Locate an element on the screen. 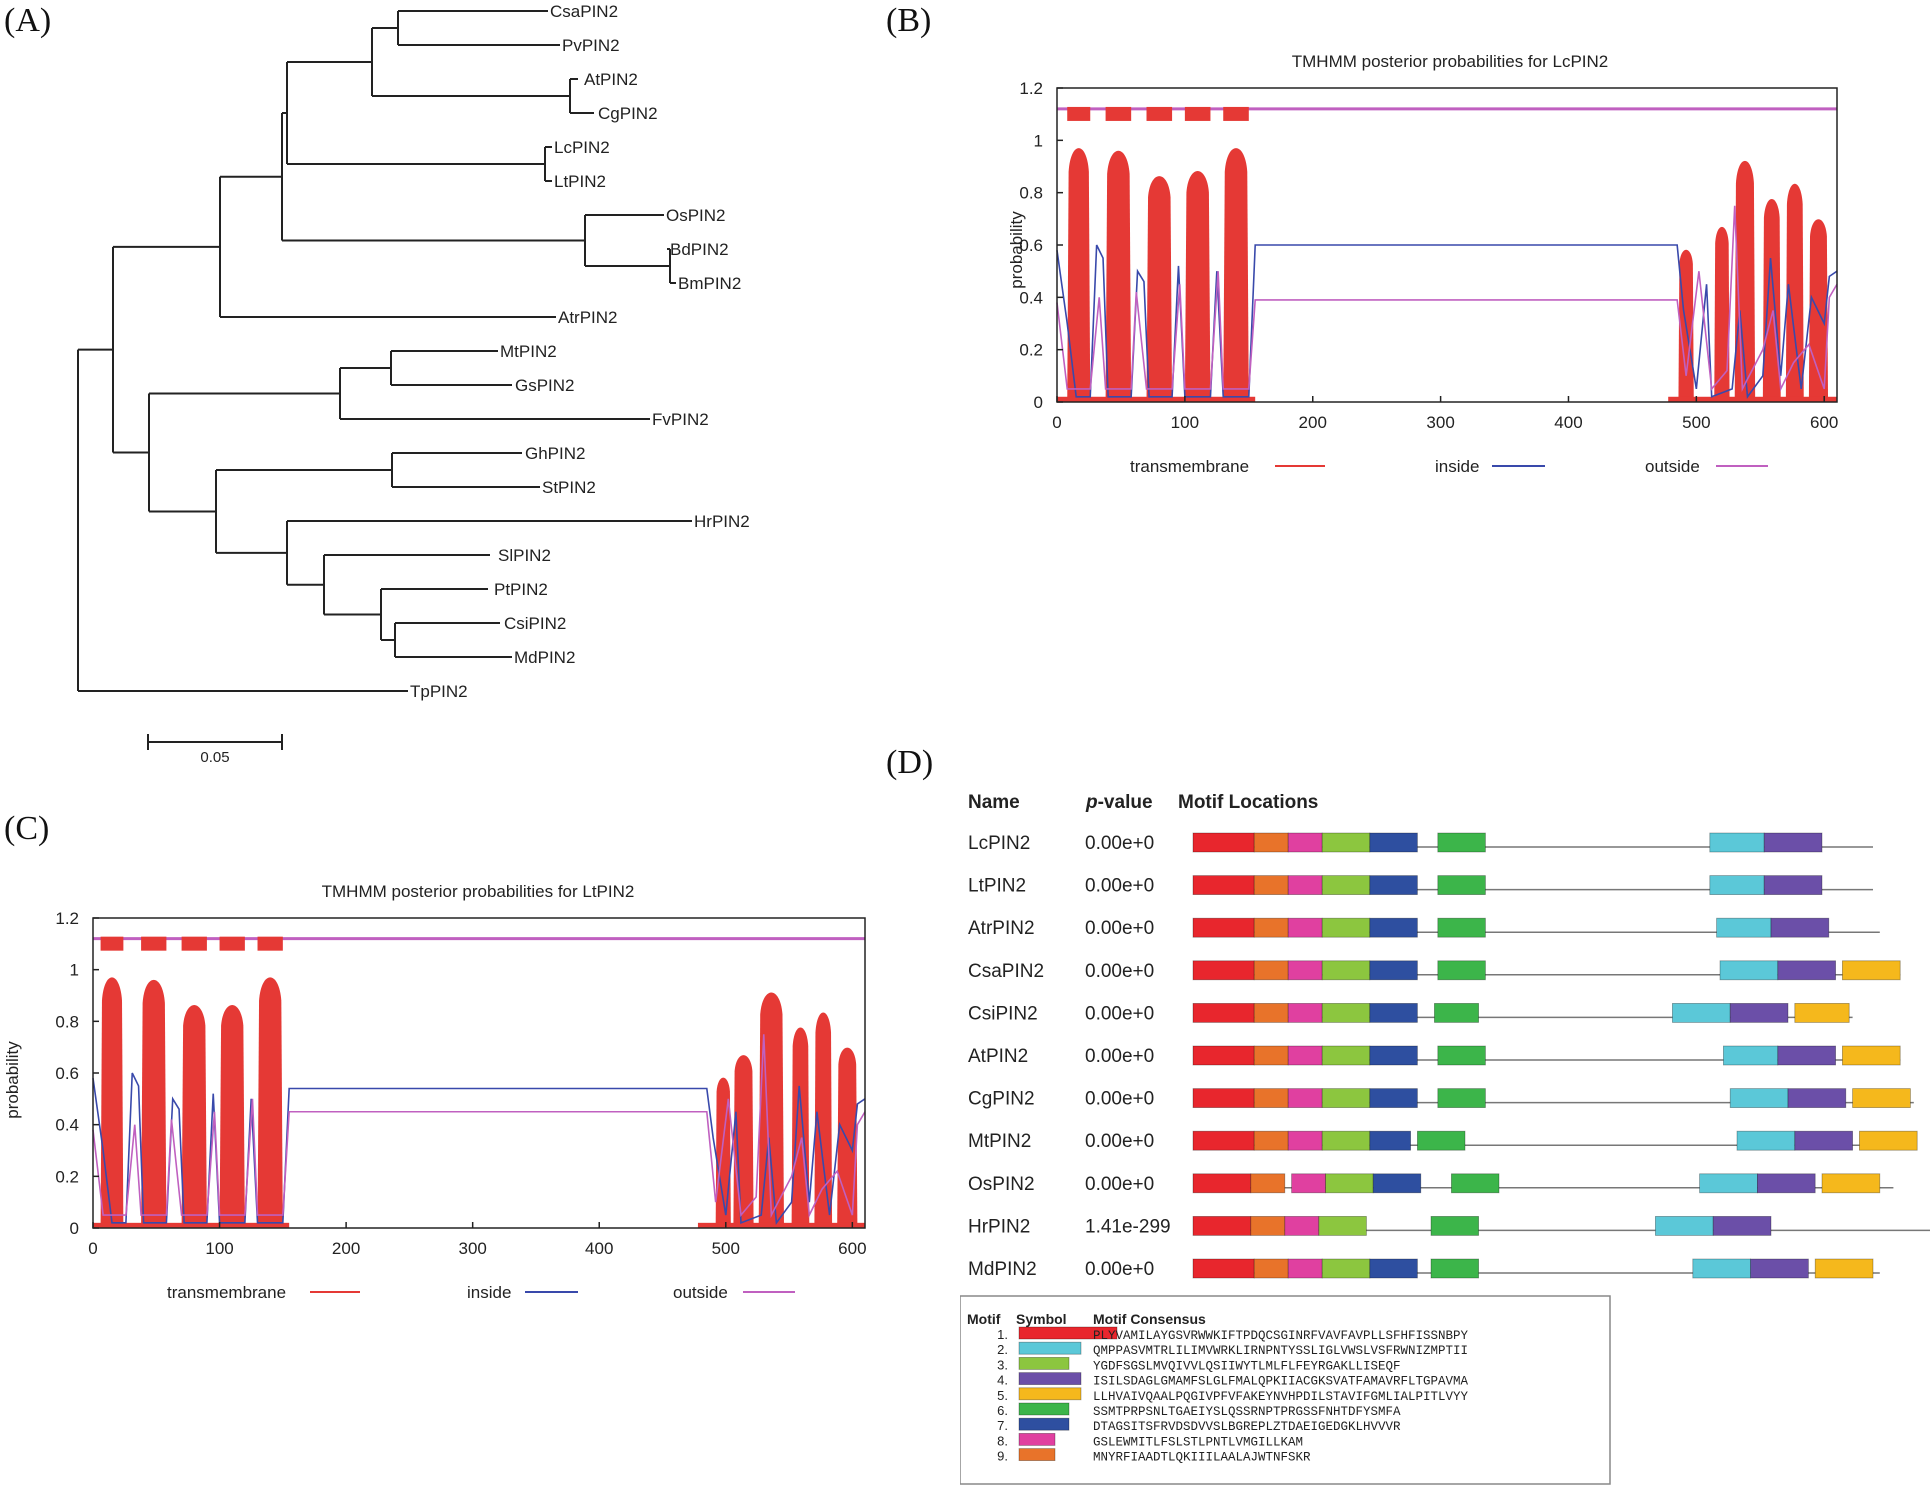 The width and height of the screenshot is (1930, 1486). y-tick-label: 1.2 is located at coordinates (67, 918).